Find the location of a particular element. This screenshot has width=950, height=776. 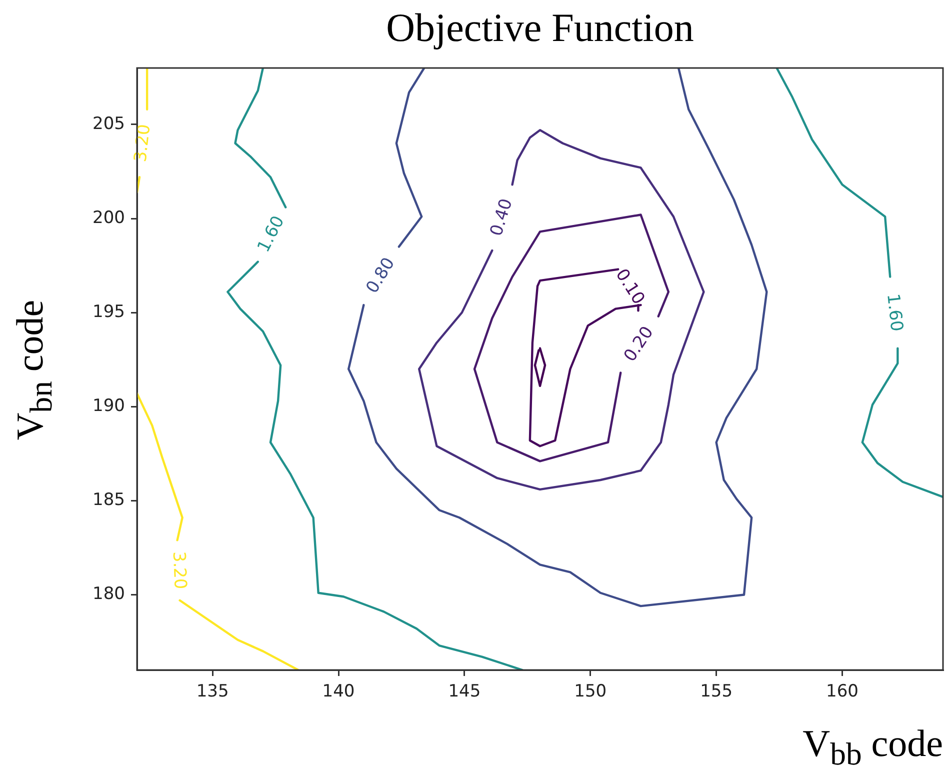

x-tick-label: 155 is located at coordinates (716, 692).